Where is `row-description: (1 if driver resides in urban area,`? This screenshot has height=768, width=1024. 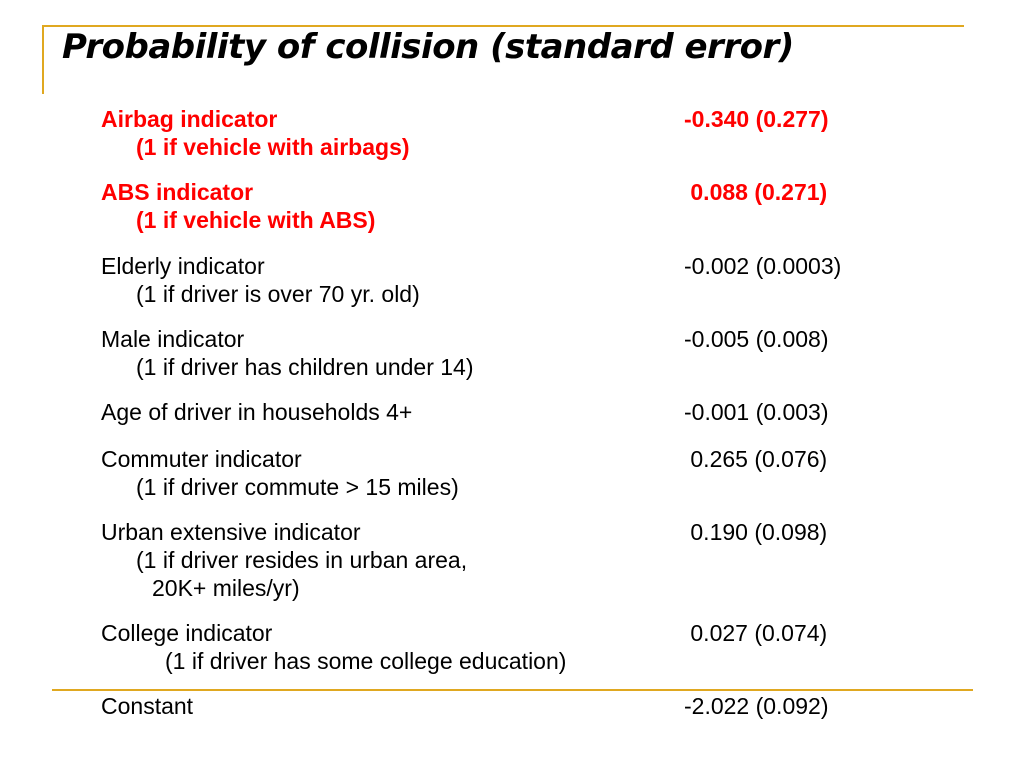 row-description: (1 if driver resides in urban area, is located at coordinates (302, 560).